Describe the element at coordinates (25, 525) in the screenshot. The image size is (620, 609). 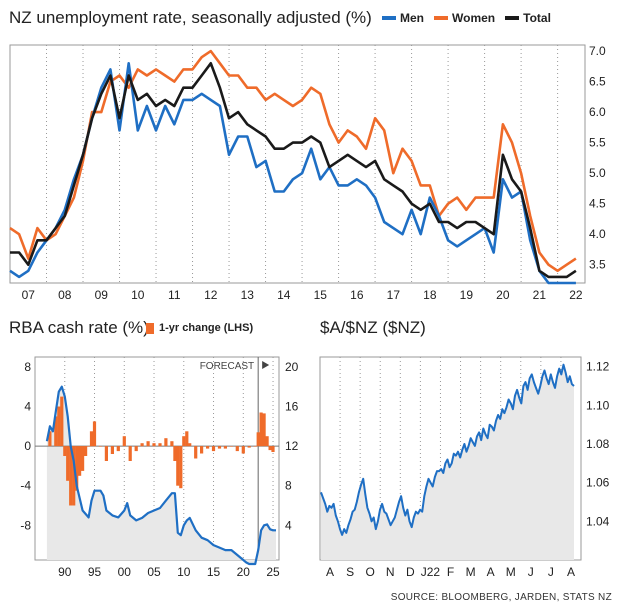
I see `left-tick-label: -8` at that location.